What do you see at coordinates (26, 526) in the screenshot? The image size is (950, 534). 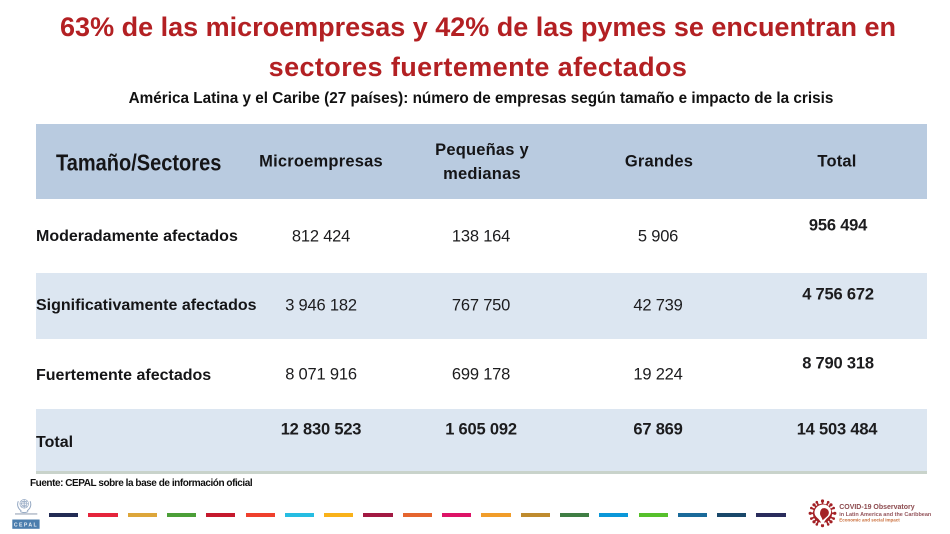 I see `svg-text: CEPAL` at bounding box center [26, 526].